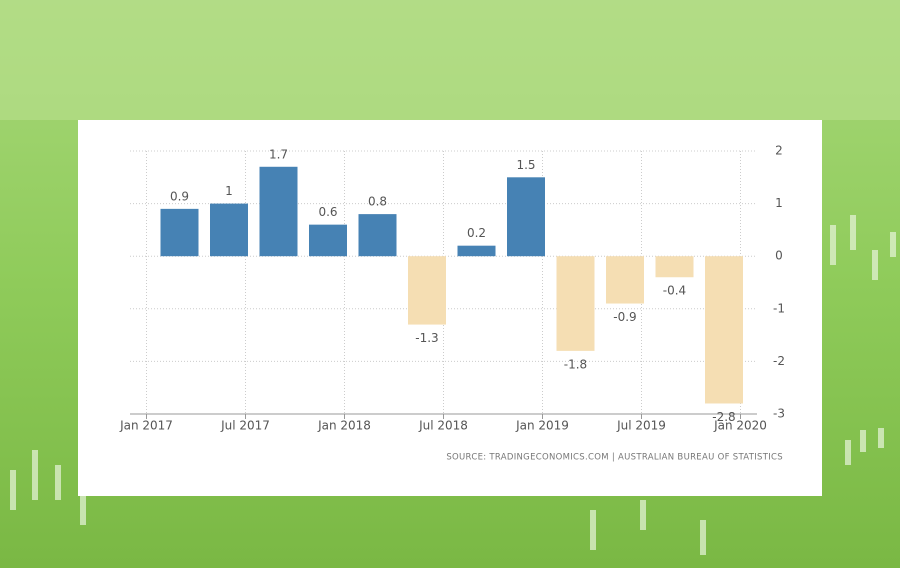  Describe the element at coordinates (723, 417) in the screenshot. I see `data-label: -2.8` at that location.